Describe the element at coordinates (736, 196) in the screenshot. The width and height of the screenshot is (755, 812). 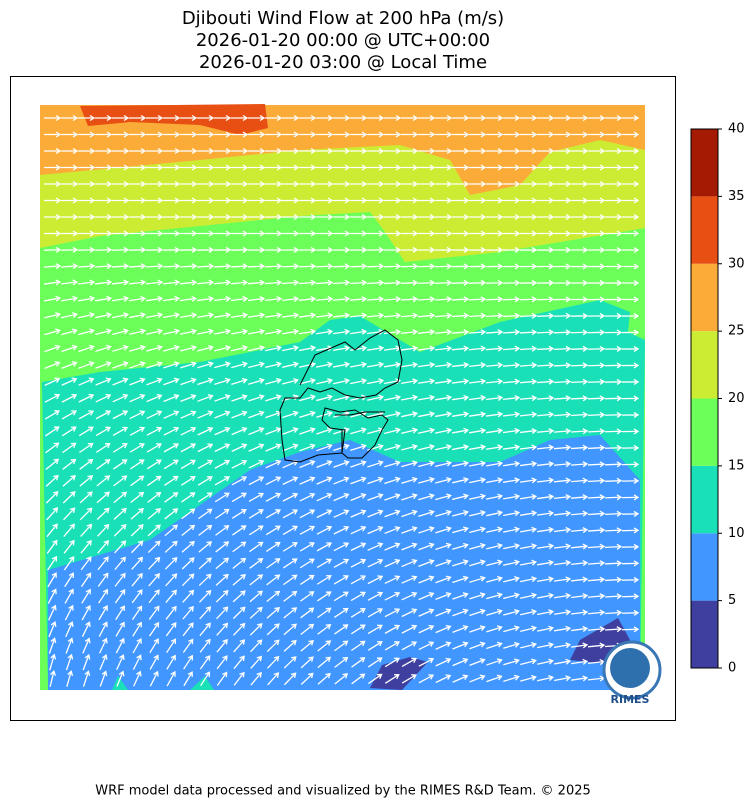
I see `colorbar-tick-label: 35` at that location.